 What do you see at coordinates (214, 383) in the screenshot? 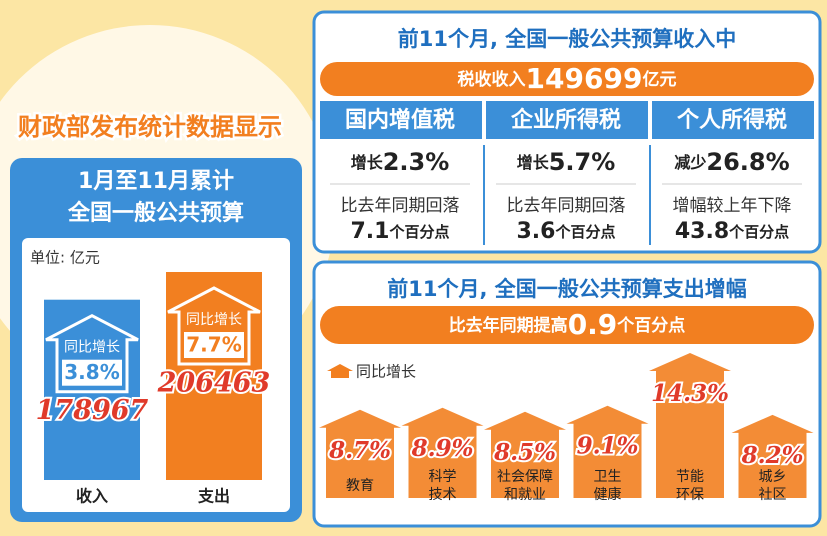
I see `value-label: 206463` at bounding box center [214, 383].